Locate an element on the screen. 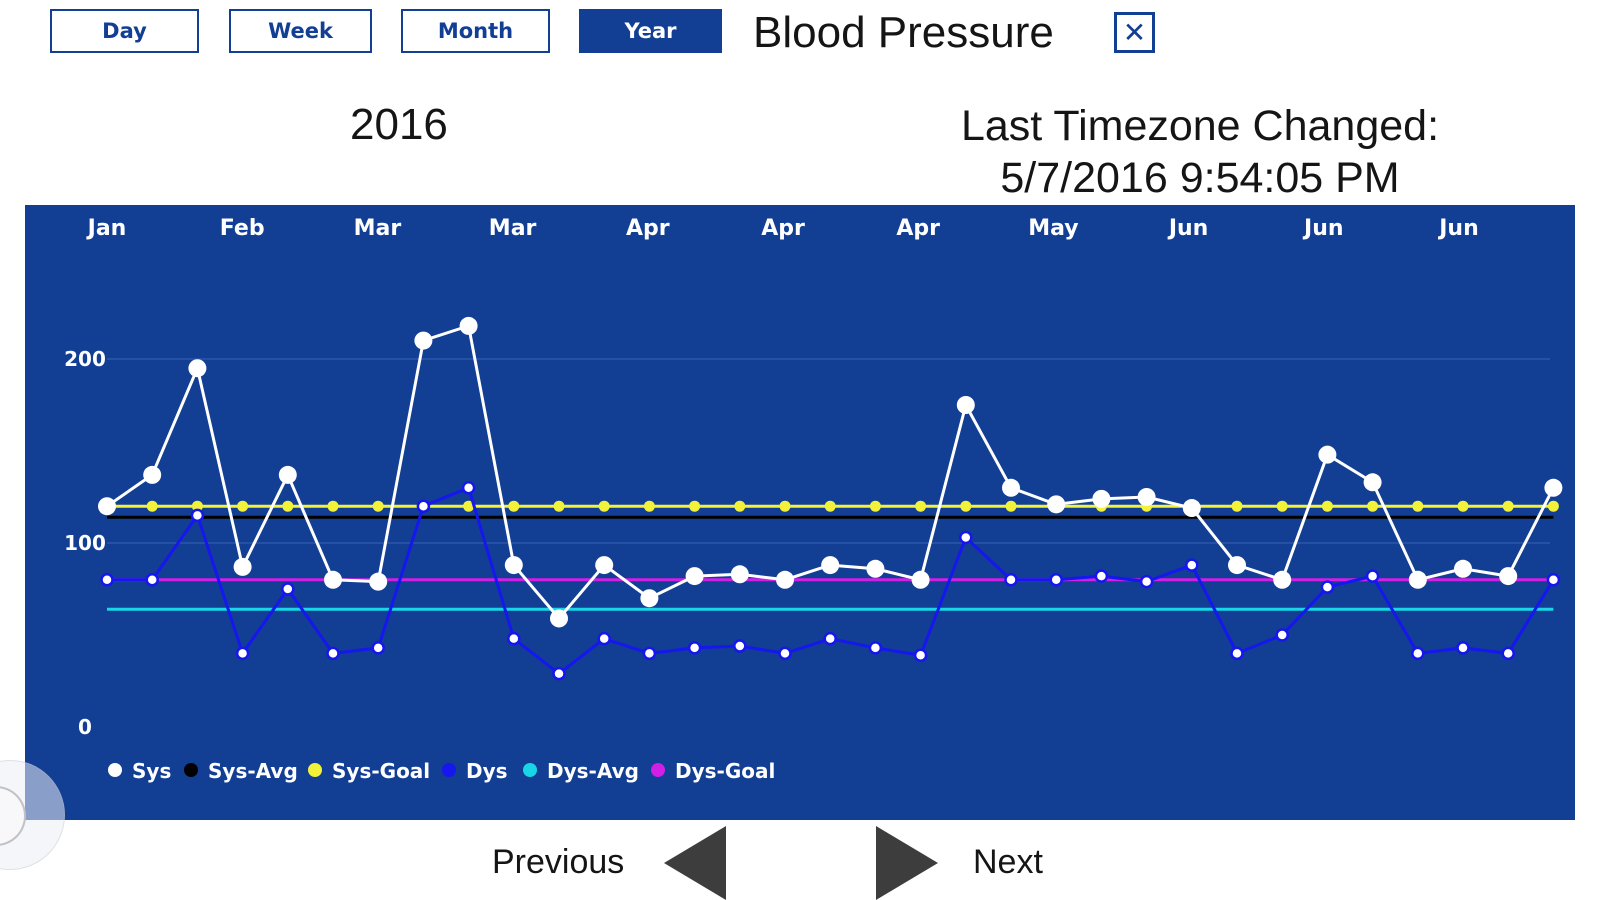  next-arrow-icon is located at coordinates (907, 863).